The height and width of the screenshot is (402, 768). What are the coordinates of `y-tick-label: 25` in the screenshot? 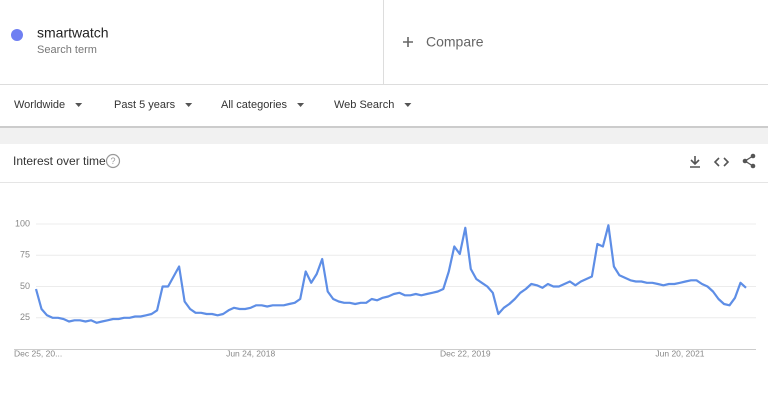 It's located at (25, 317).